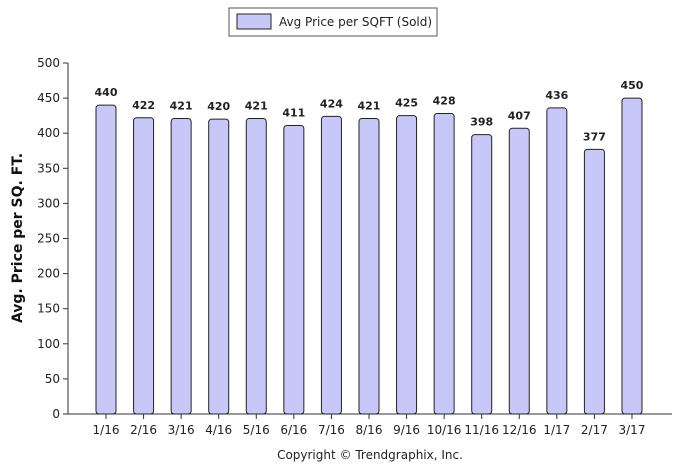 The height and width of the screenshot is (472, 688). I want to click on y-tick-label: 500, so click(48, 63).